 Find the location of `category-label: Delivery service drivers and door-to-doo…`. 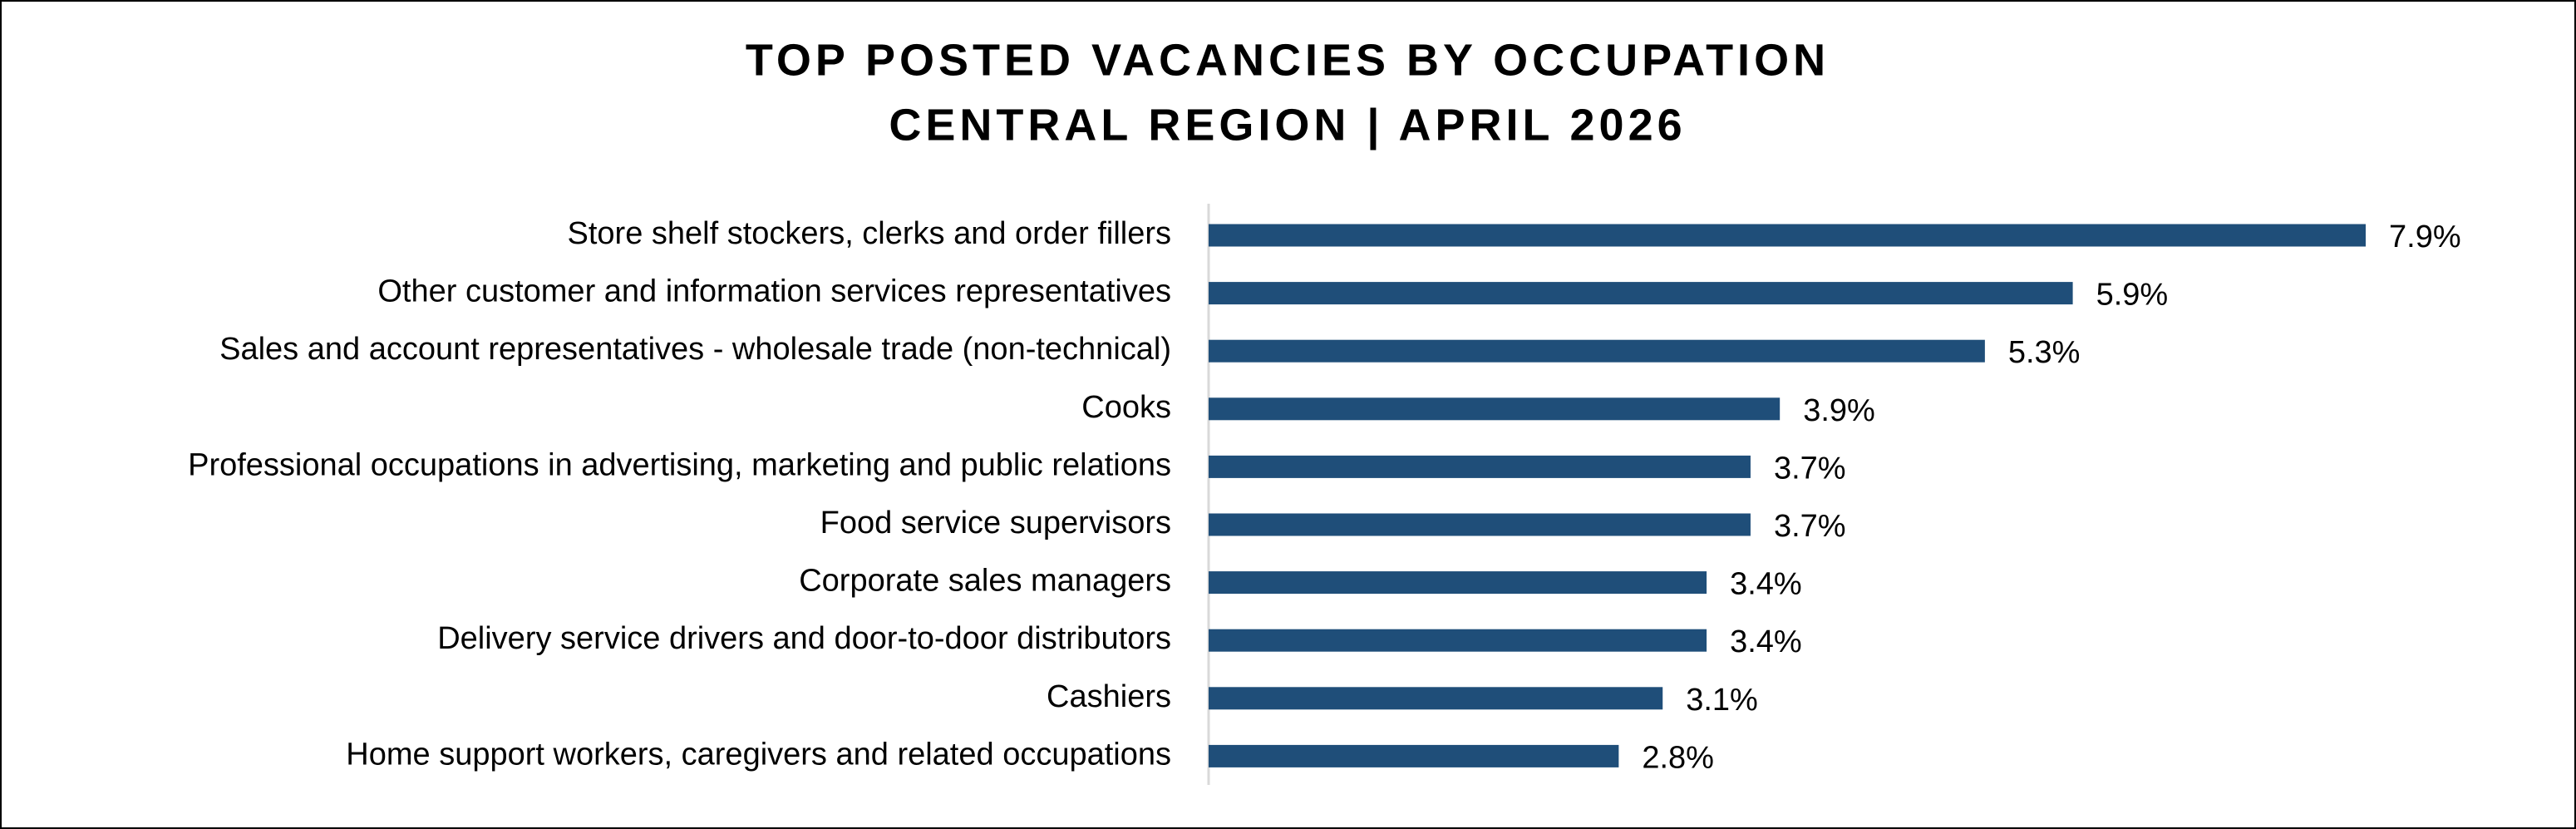

category-label: Delivery service drivers and door-to-doo… is located at coordinates (804, 638).